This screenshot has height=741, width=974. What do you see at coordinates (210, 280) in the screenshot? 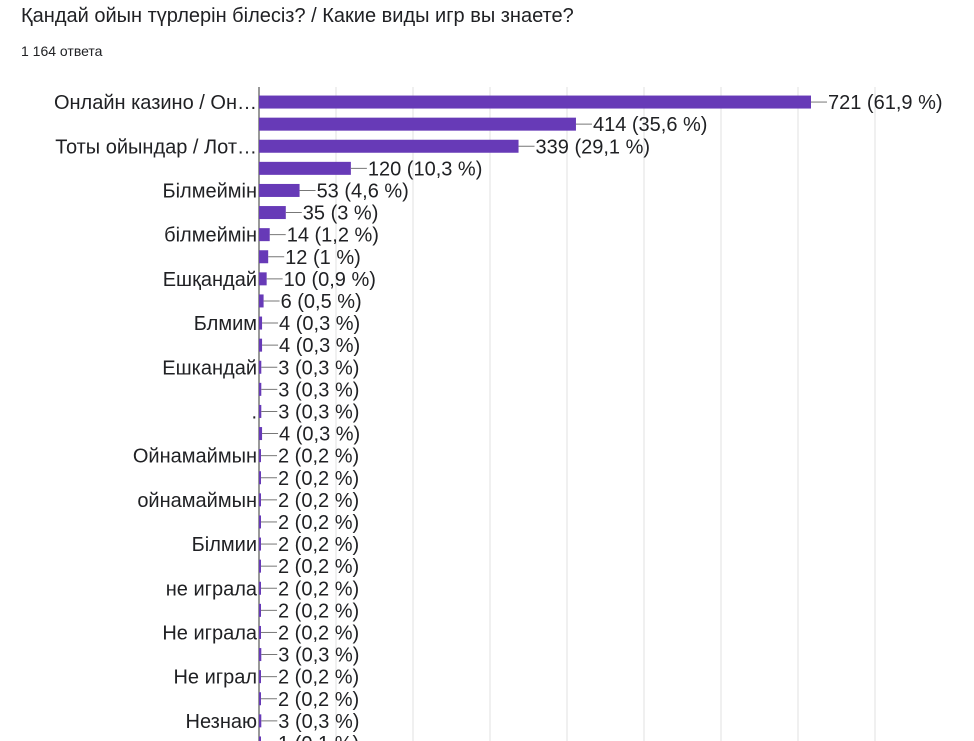
I see `category-label: Ешқандай` at bounding box center [210, 280].